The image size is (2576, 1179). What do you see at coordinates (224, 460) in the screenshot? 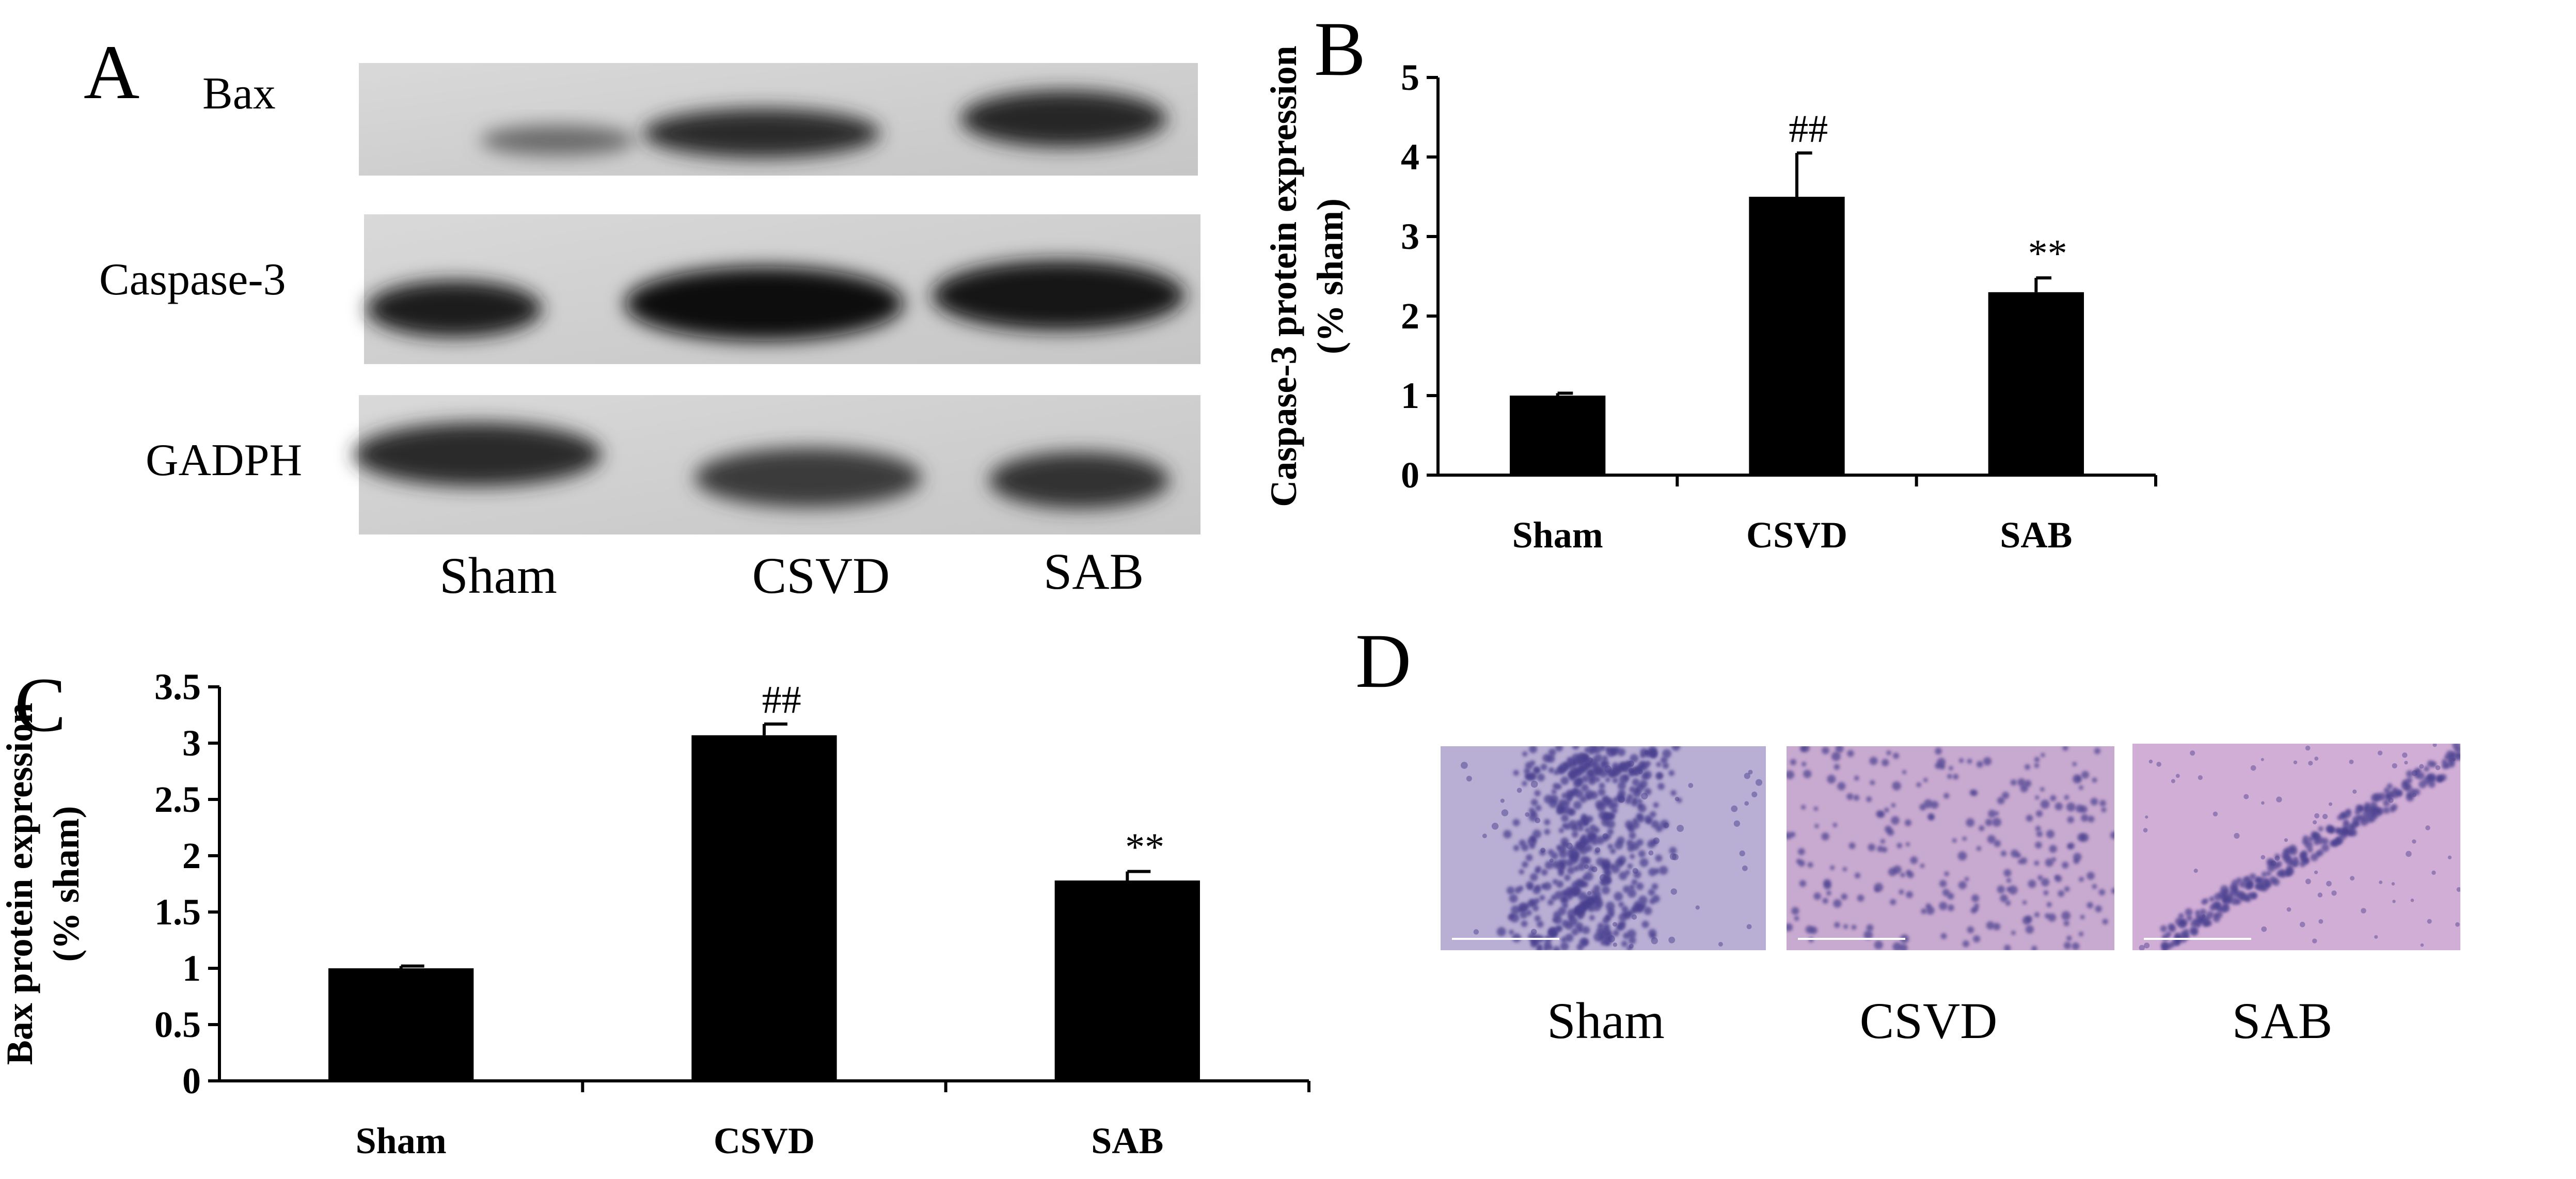
I see `blot-row-label-gadph: GADPH` at bounding box center [224, 460].